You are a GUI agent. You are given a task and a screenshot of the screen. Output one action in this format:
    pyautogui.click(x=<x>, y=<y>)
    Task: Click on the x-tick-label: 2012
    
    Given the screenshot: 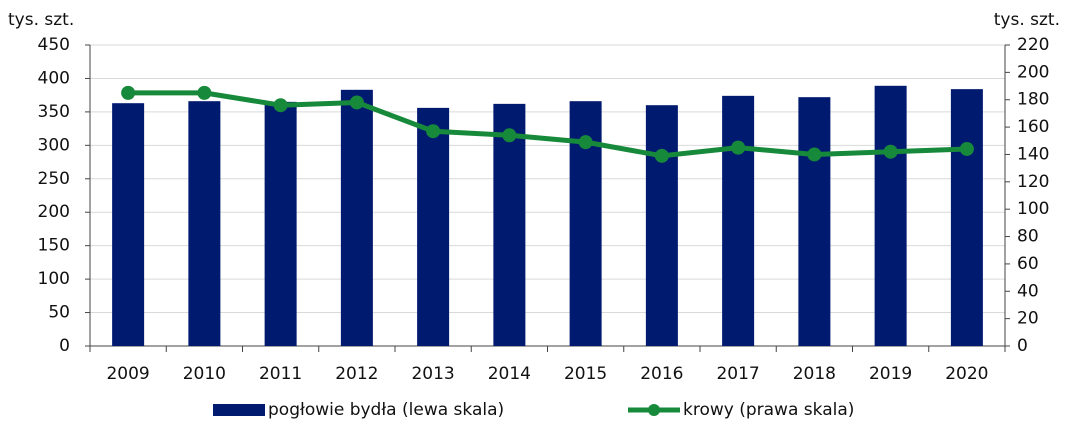 What is the action you would take?
    pyautogui.click(x=356, y=374)
    